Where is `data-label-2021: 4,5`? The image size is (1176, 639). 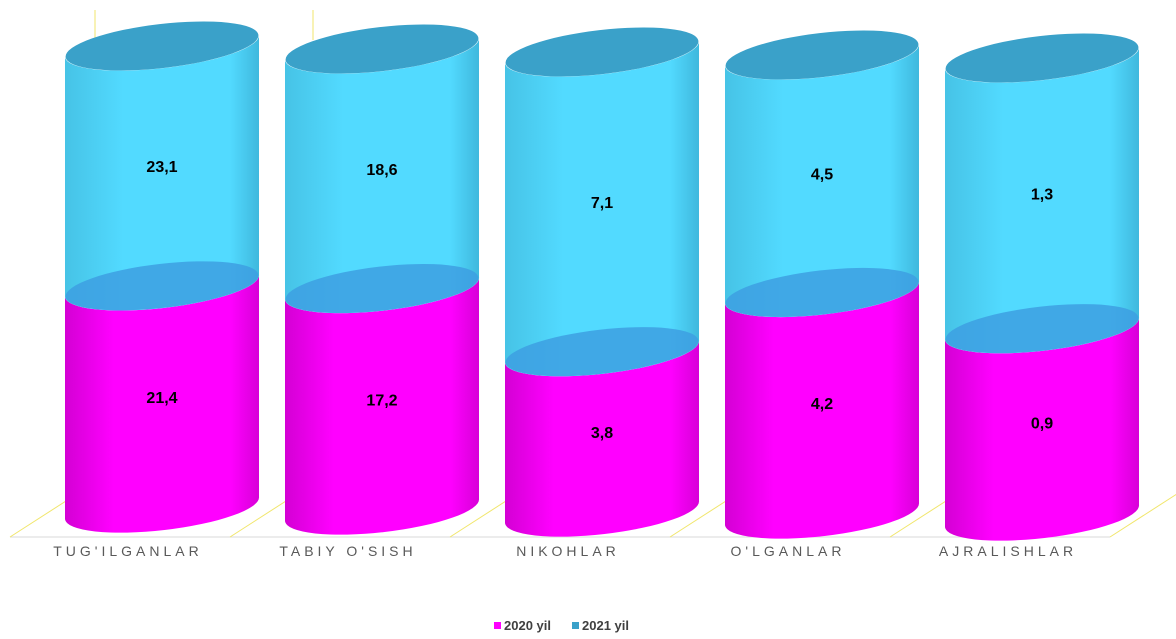 data-label-2021: 4,5 is located at coordinates (822, 175).